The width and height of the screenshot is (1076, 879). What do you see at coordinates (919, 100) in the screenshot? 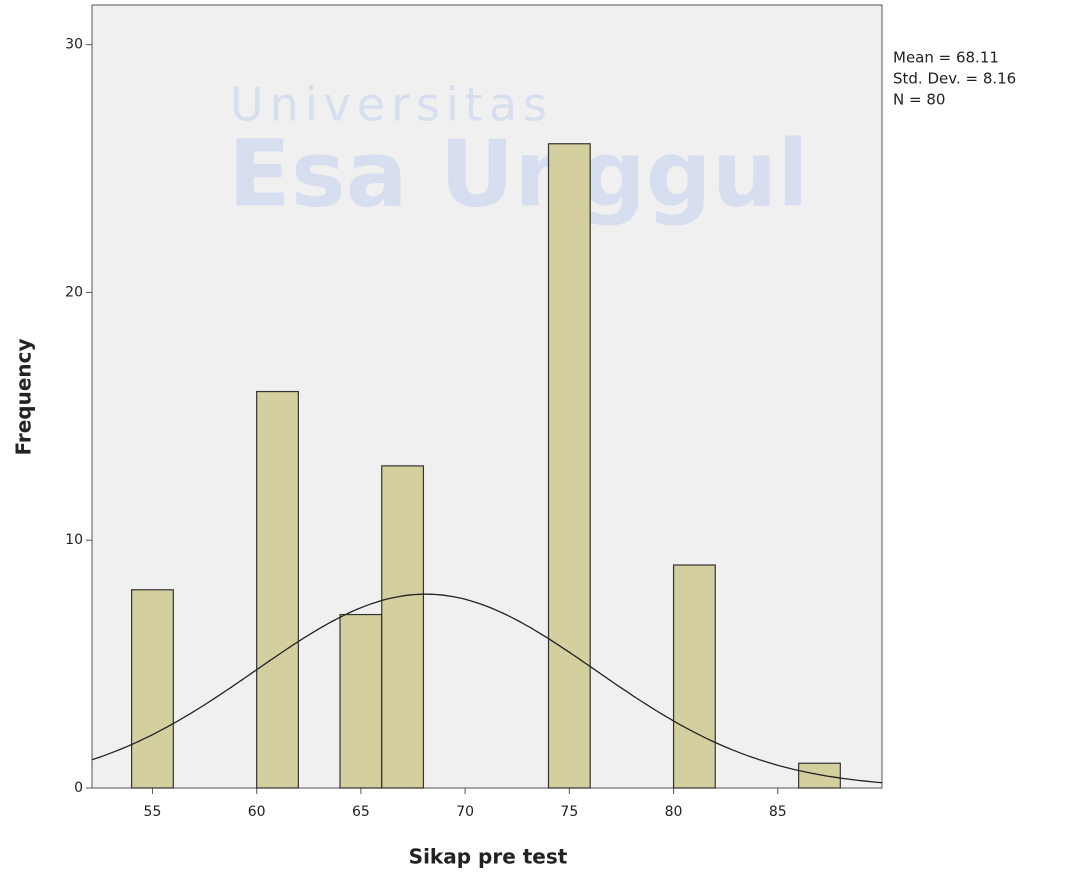
I see `stats-label: N = 80` at bounding box center [919, 100].